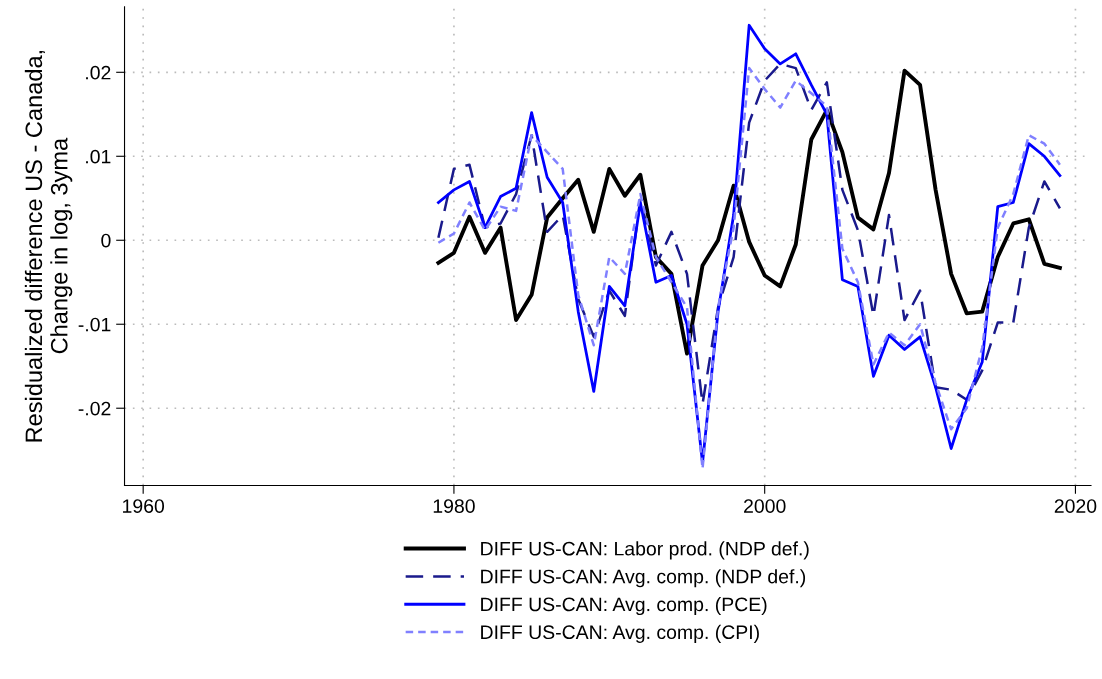 This screenshot has height=679, width=1102. What do you see at coordinates (98, 156) in the screenshot?
I see `y-tick-label: .01` at bounding box center [98, 156].